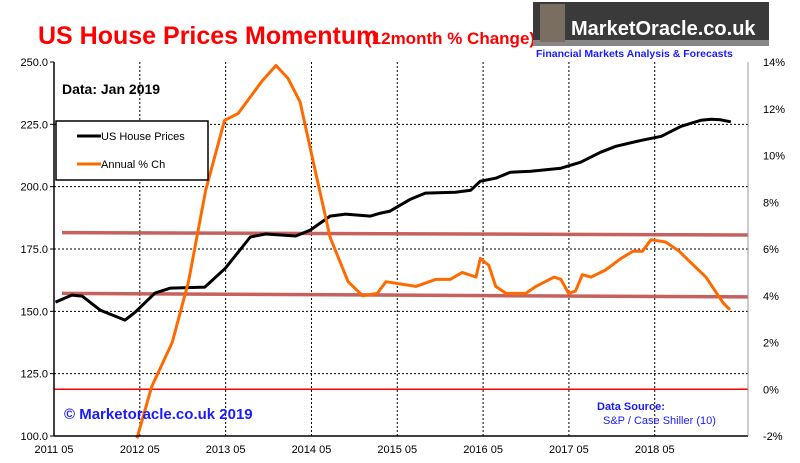  What do you see at coordinates (312, 450) in the screenshot?
I see `x-tick-label: 2014 05` at bounding box center [312, 450].